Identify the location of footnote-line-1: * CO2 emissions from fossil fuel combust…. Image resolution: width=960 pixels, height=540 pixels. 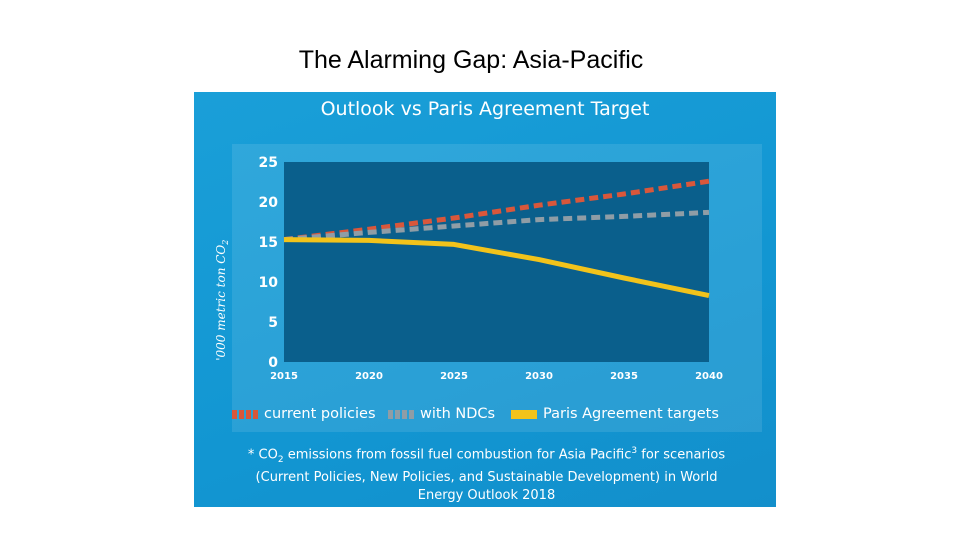
(486, 455).